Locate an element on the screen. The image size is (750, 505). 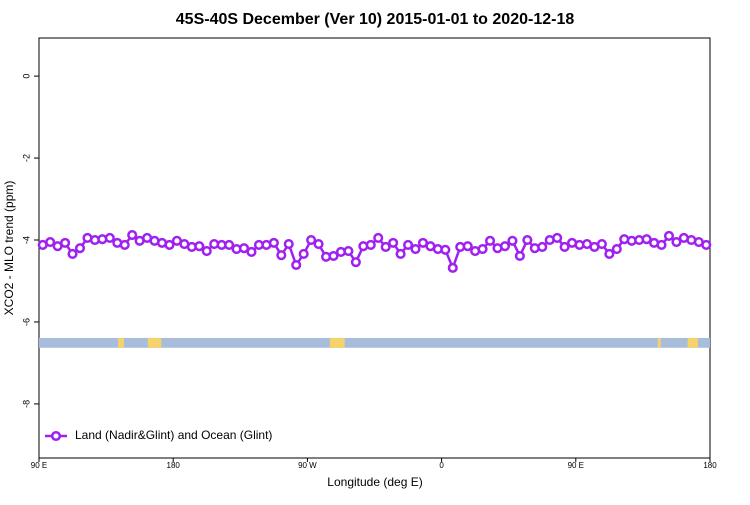
ocean-band is located at coordinates (374, 342).